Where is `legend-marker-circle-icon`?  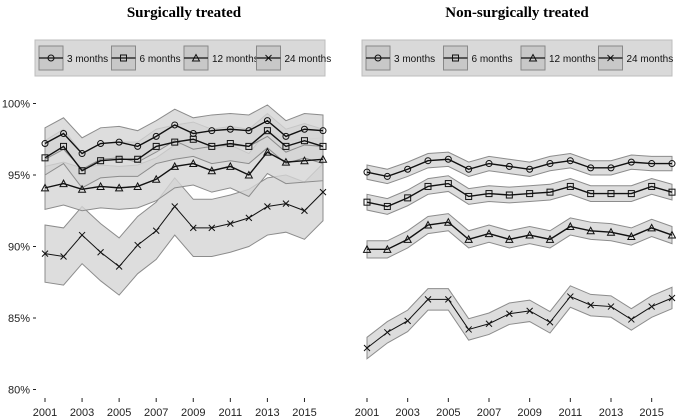 legend-marker-circle-icon is located at coordinates (51, 58).